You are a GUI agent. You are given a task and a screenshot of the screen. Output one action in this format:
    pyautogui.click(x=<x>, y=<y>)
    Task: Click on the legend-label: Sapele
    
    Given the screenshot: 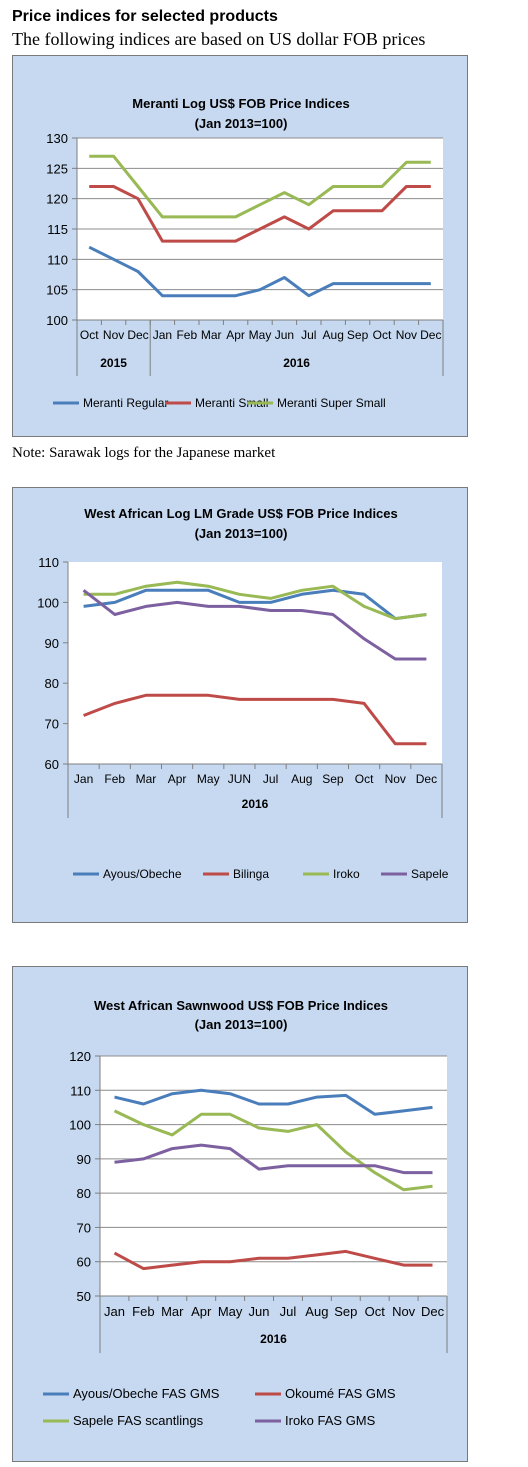 What is the action you would take?
    pyautogui.click(x=430, y=874)
    